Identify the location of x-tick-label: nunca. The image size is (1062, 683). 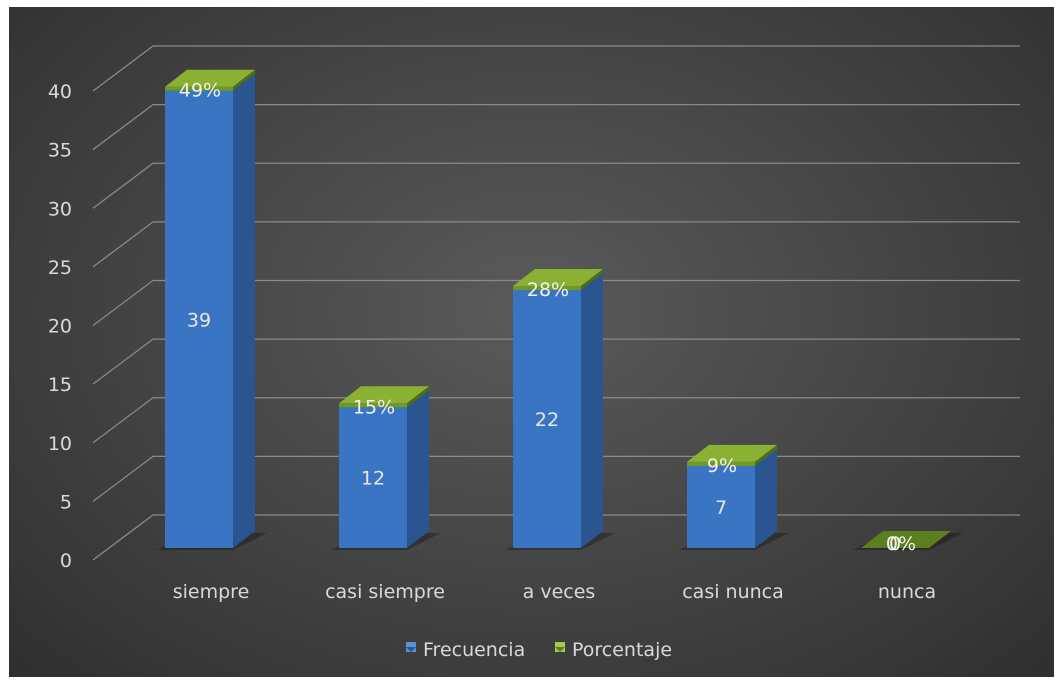
(907, 592).